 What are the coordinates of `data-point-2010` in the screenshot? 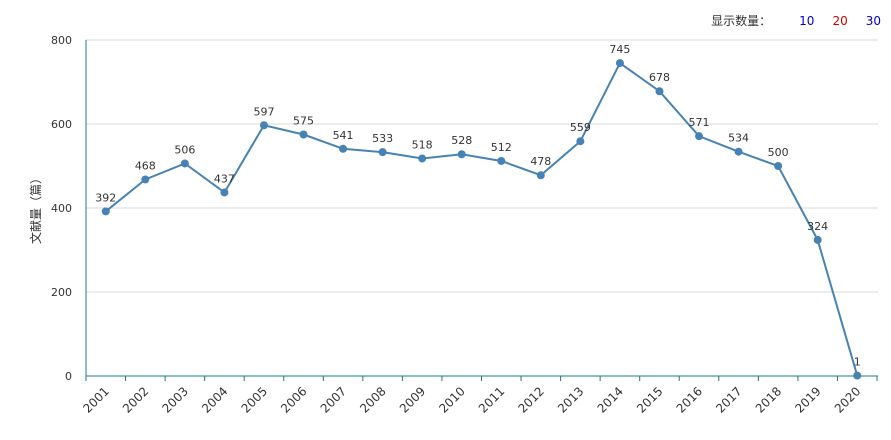 It's located at (461, 154).